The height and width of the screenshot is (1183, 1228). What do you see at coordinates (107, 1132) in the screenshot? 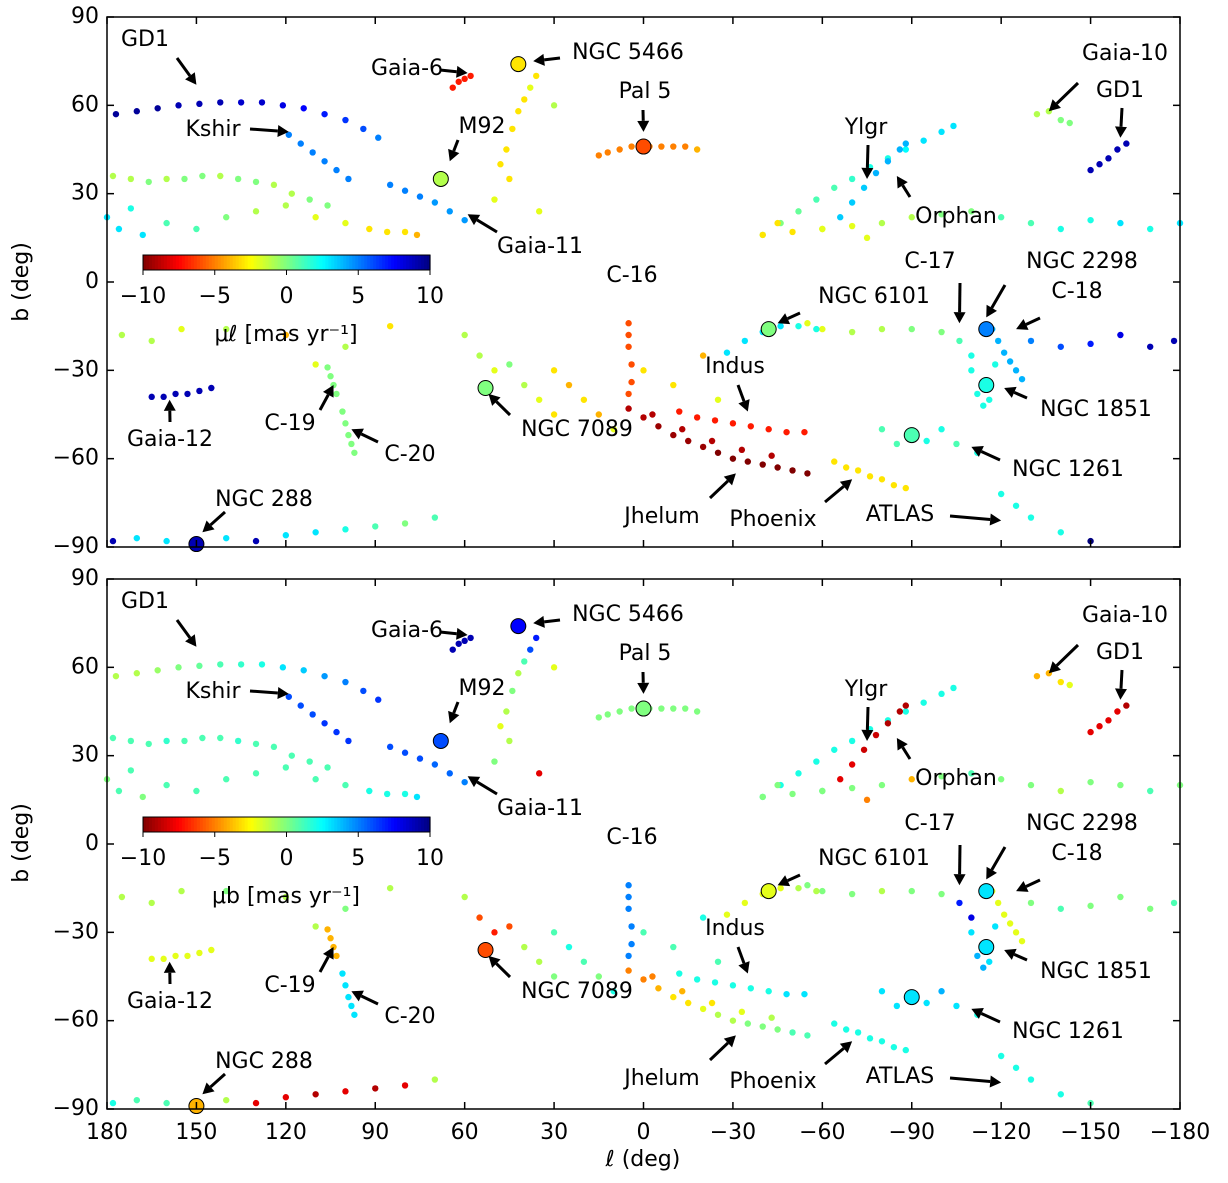
I see `x-tick-label: 180` at bounding box center [107, 1132].